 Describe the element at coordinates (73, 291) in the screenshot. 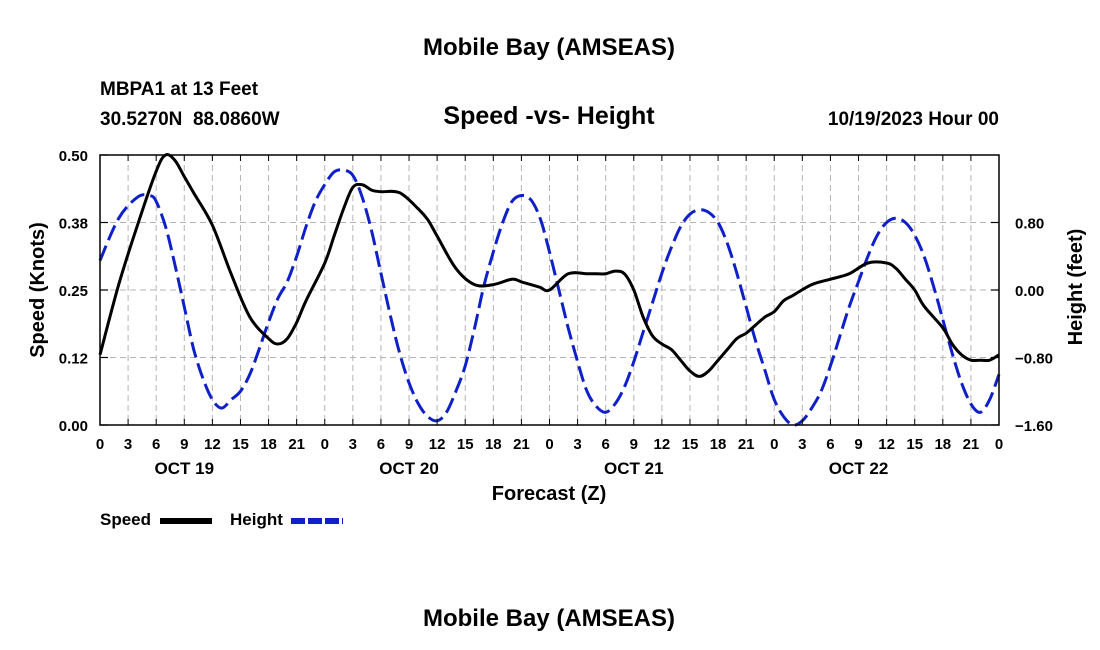

I see `y-tick-label: 0.25` at that location.